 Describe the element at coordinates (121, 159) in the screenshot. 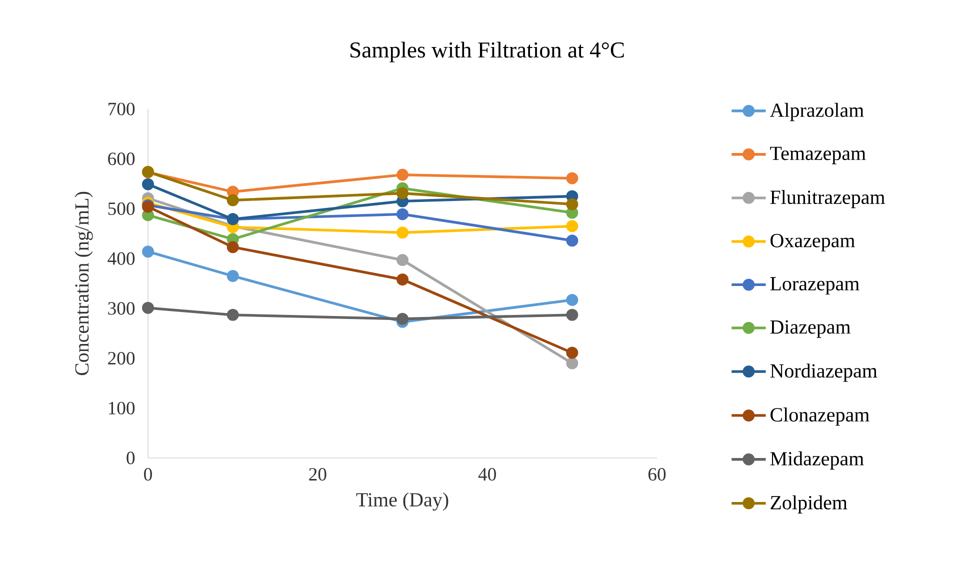

I see `y-tick-label: 600` at that location.